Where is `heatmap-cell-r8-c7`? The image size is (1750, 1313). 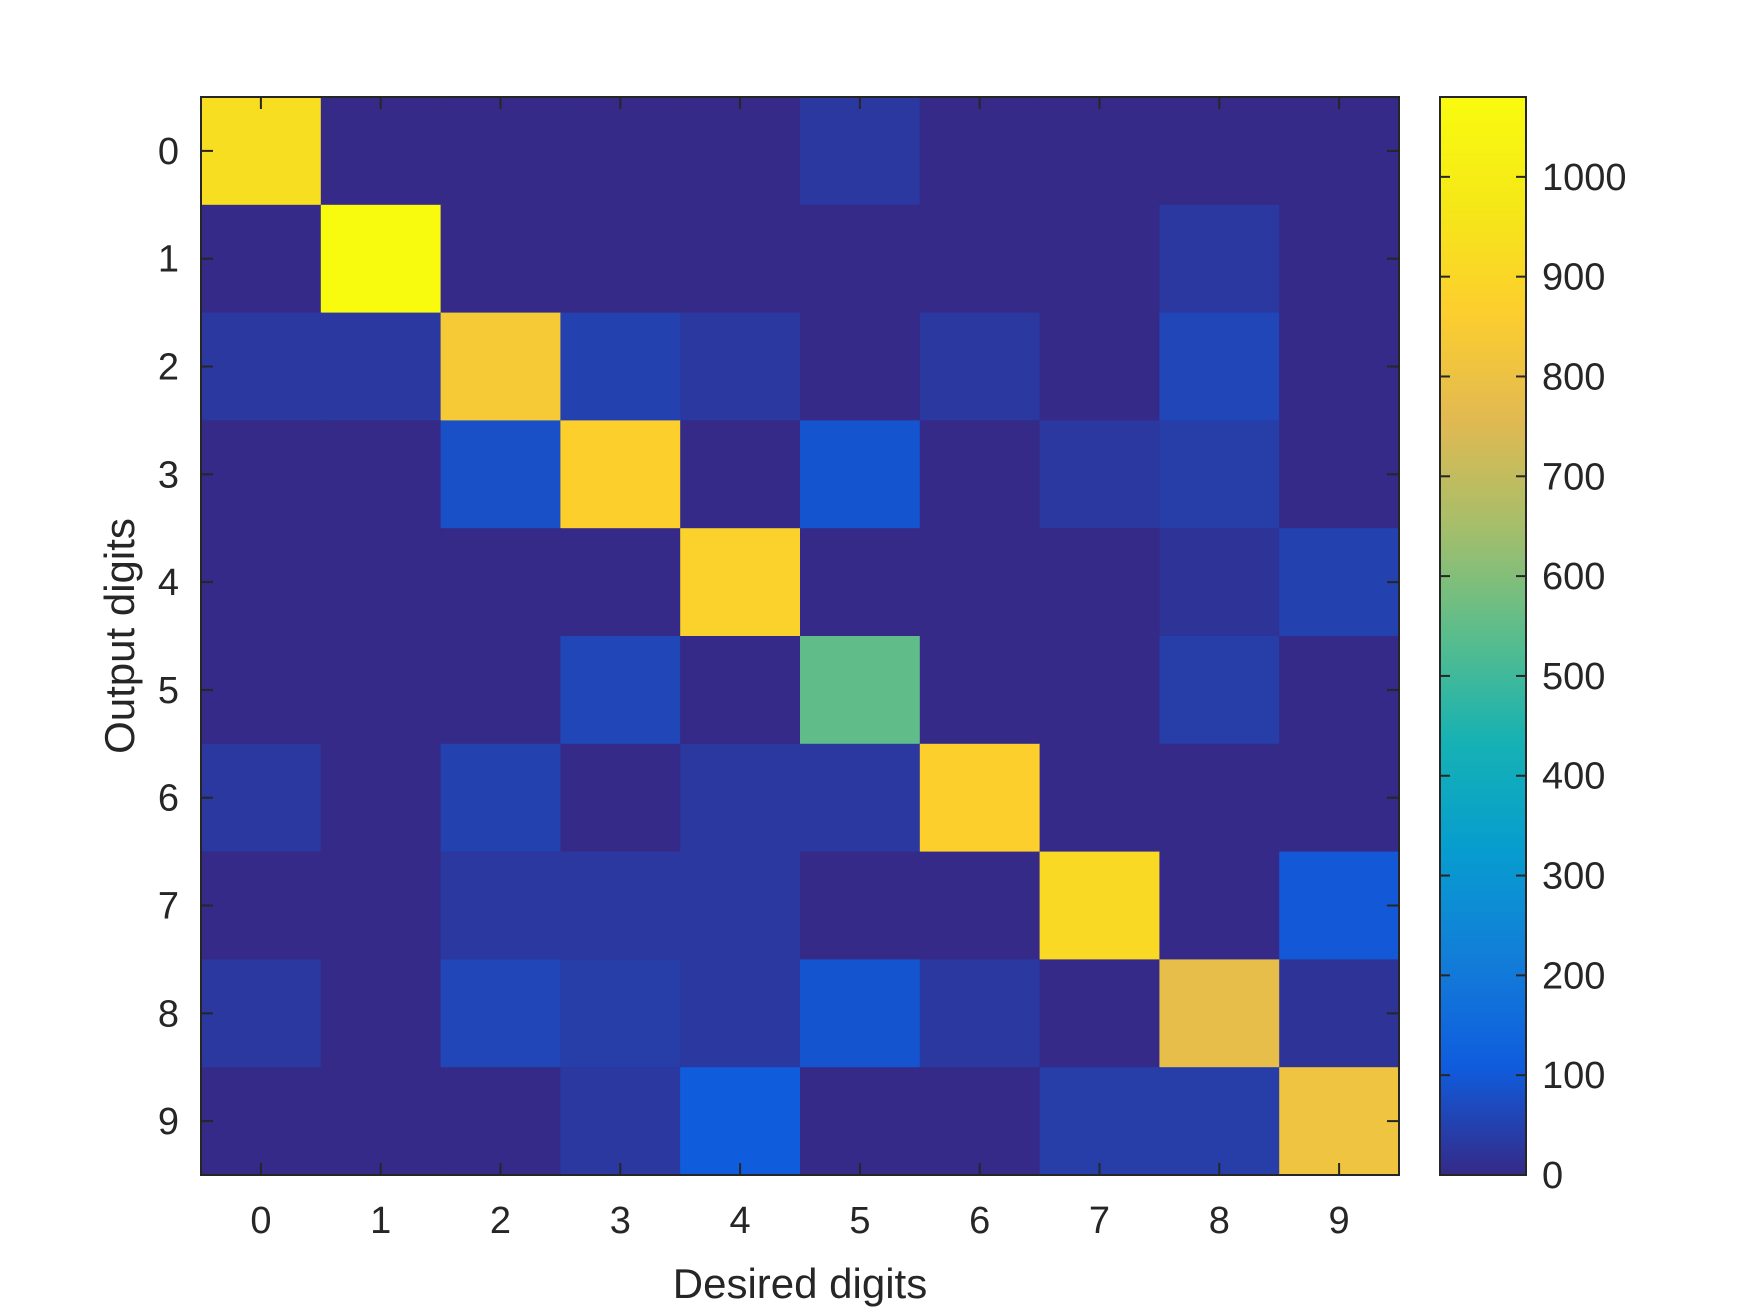 heatmap-cell-r8-c7 is located at coordinates (1099, 1013).